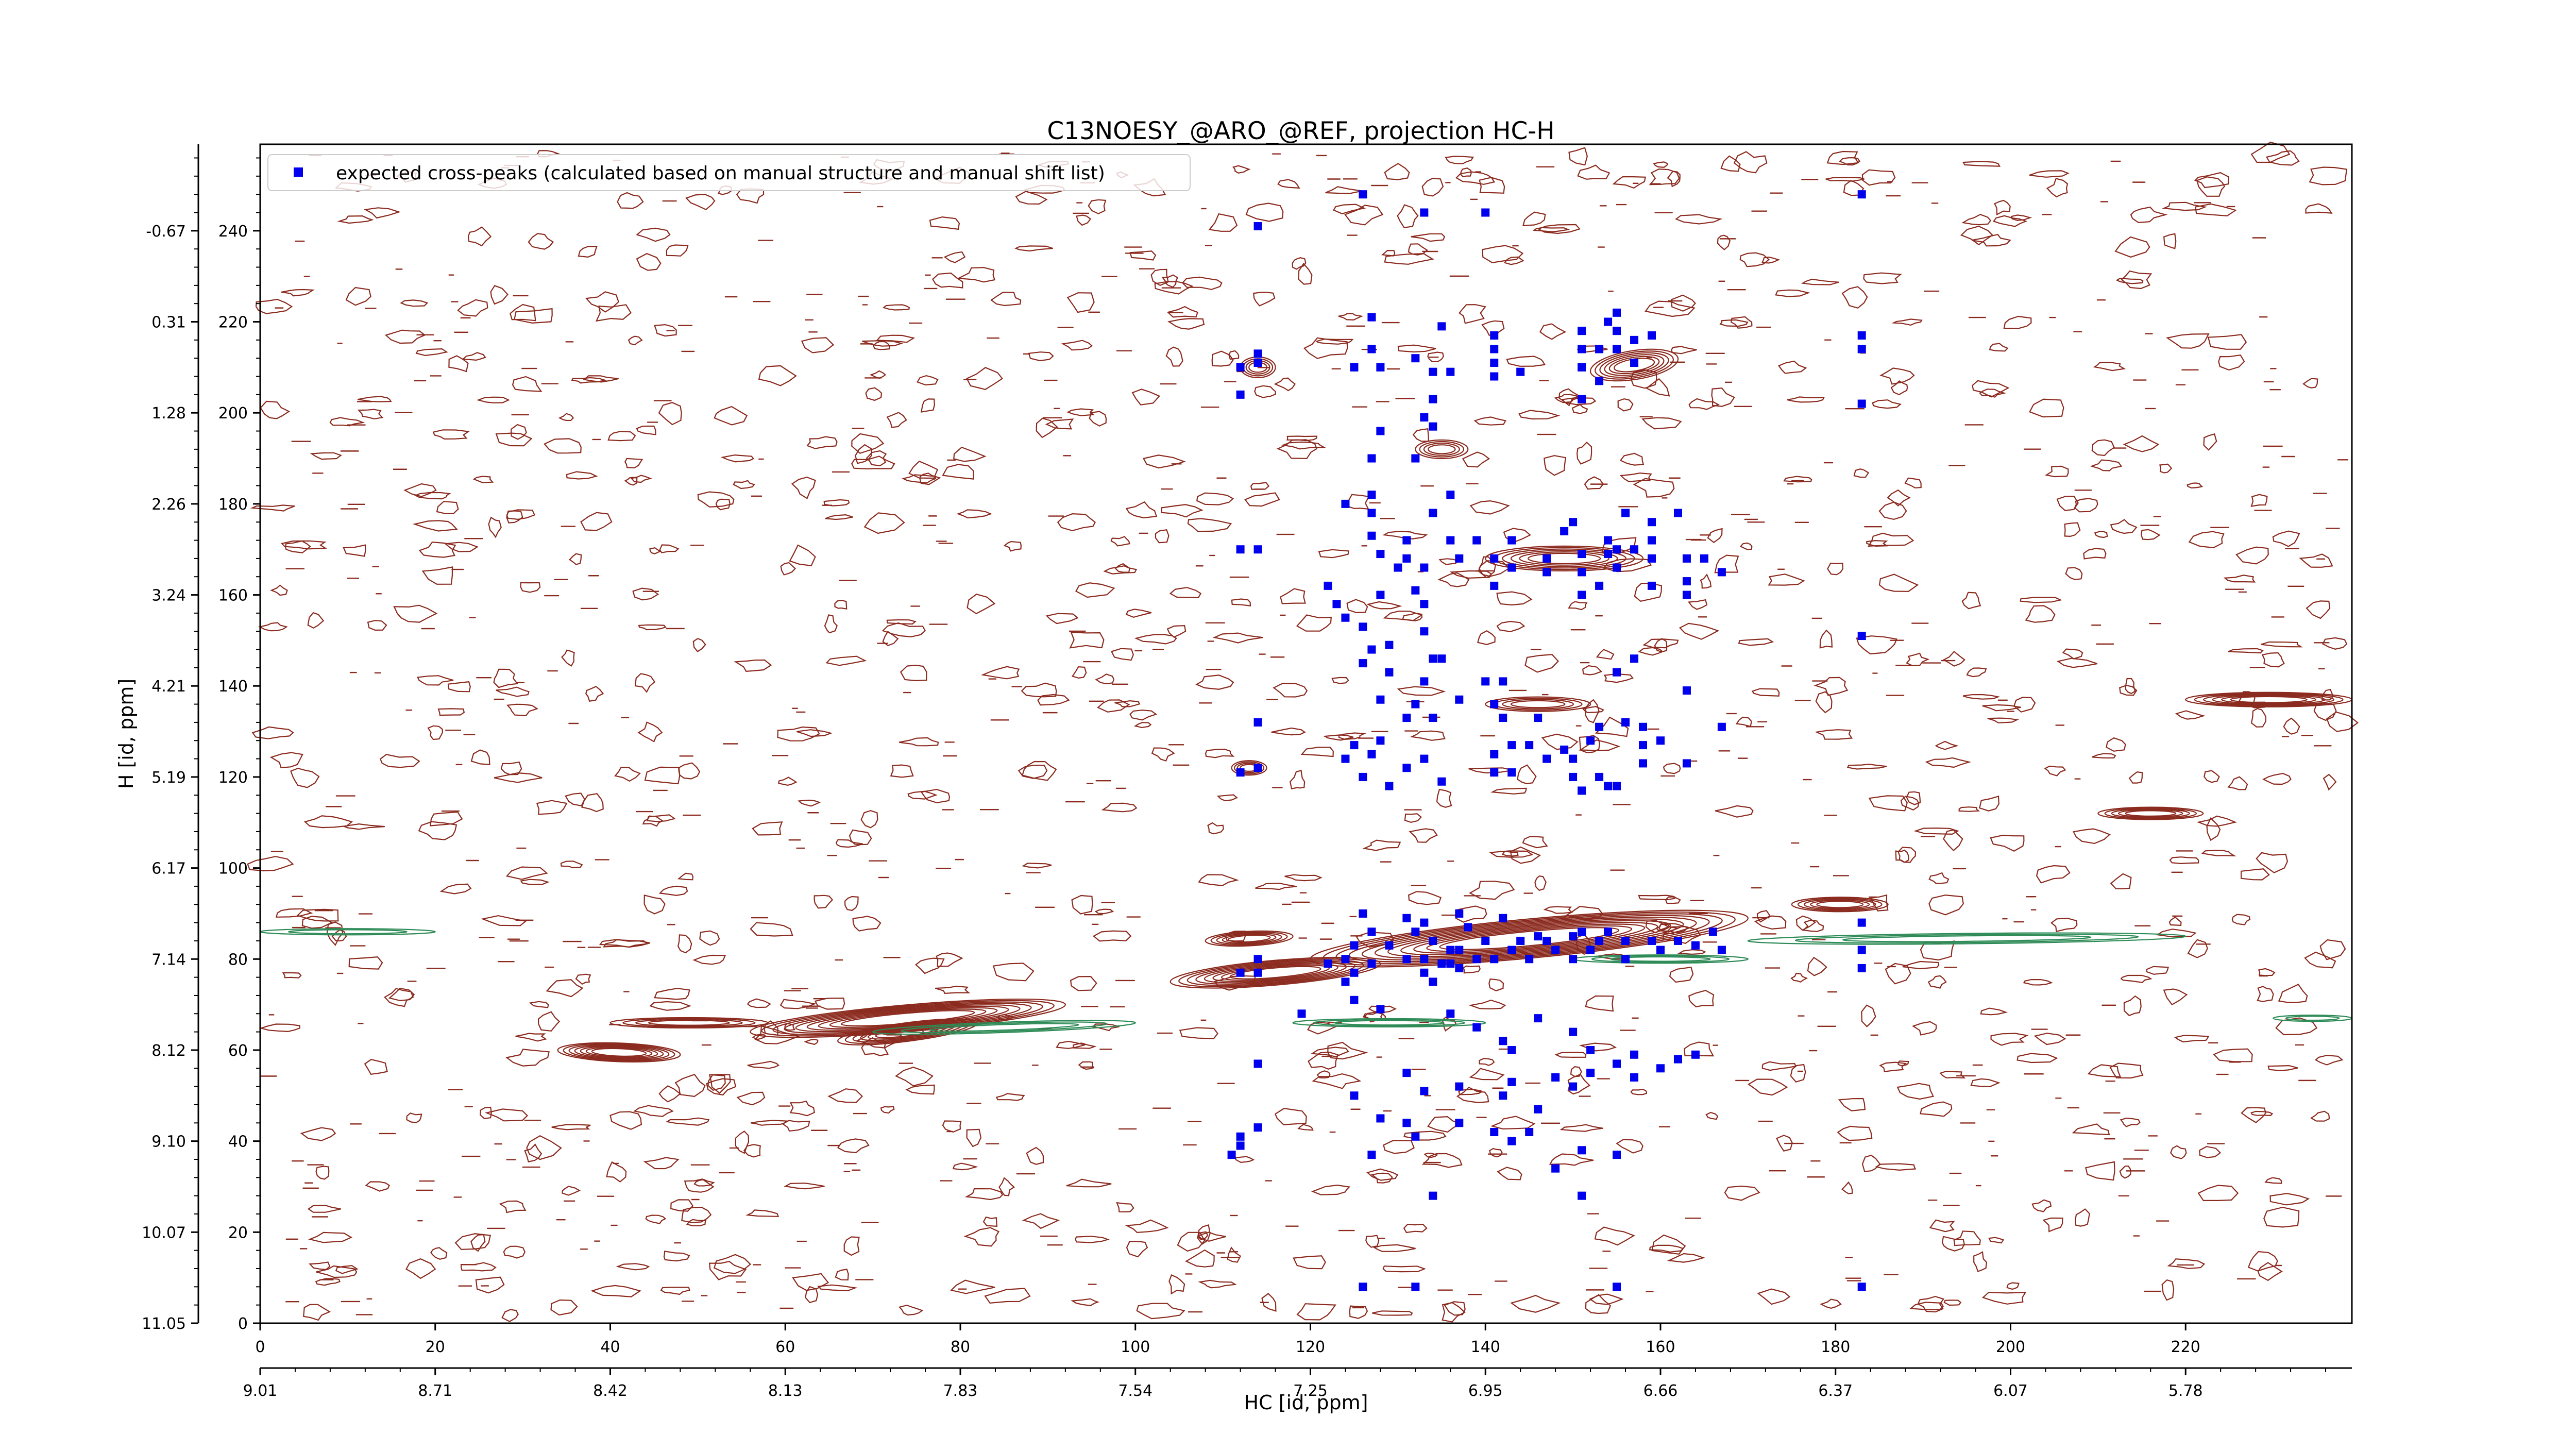  Describe the element at coordinates (1967, 939) in the screenshot. I see `negative-contour` at that location.